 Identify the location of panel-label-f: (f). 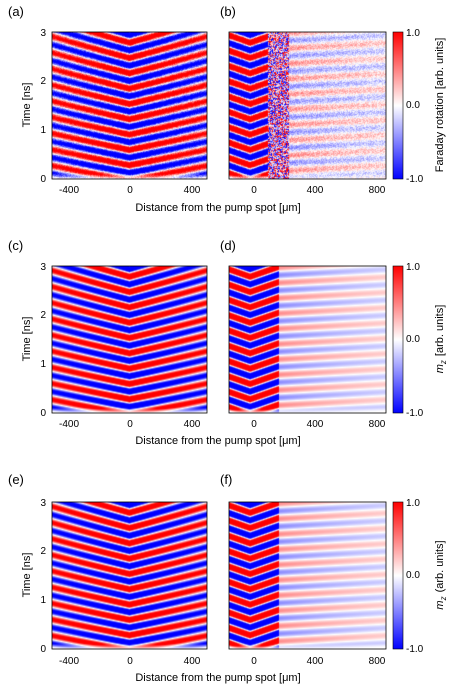
(226, 479).